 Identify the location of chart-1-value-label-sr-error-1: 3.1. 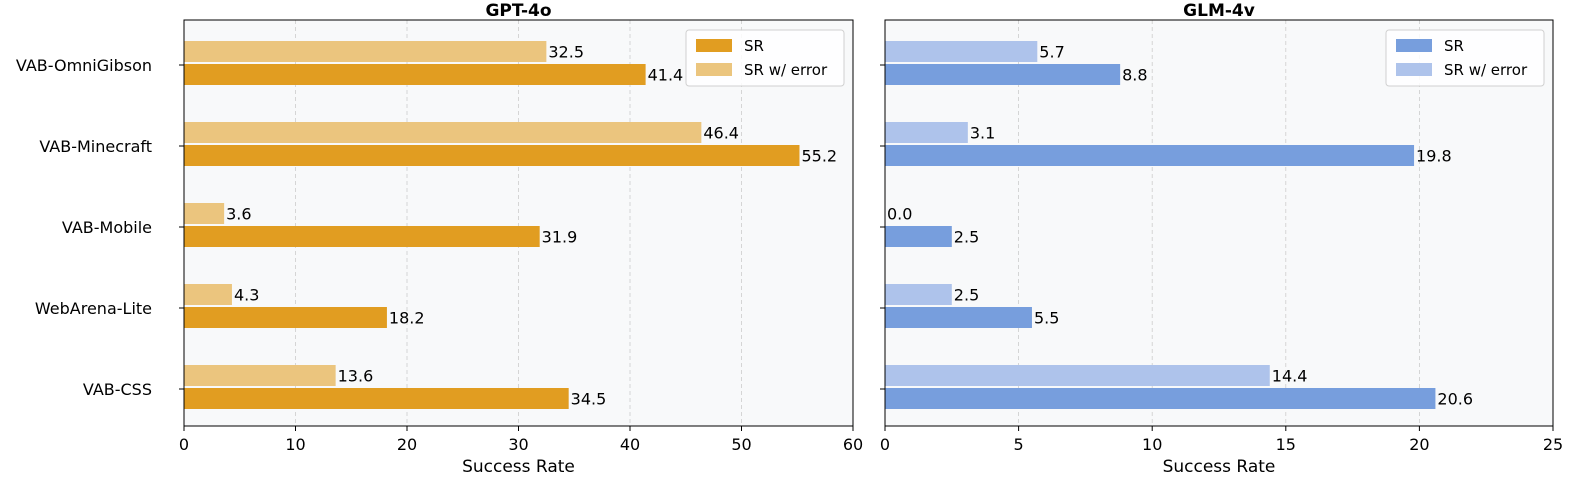
(982, 133).